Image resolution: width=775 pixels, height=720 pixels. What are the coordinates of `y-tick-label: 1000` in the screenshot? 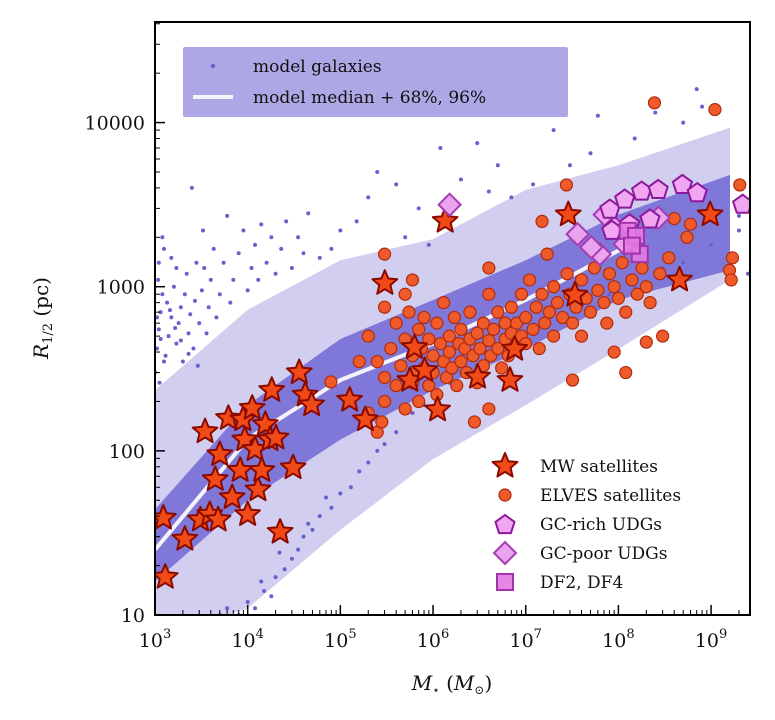 It's located at (121, 288).